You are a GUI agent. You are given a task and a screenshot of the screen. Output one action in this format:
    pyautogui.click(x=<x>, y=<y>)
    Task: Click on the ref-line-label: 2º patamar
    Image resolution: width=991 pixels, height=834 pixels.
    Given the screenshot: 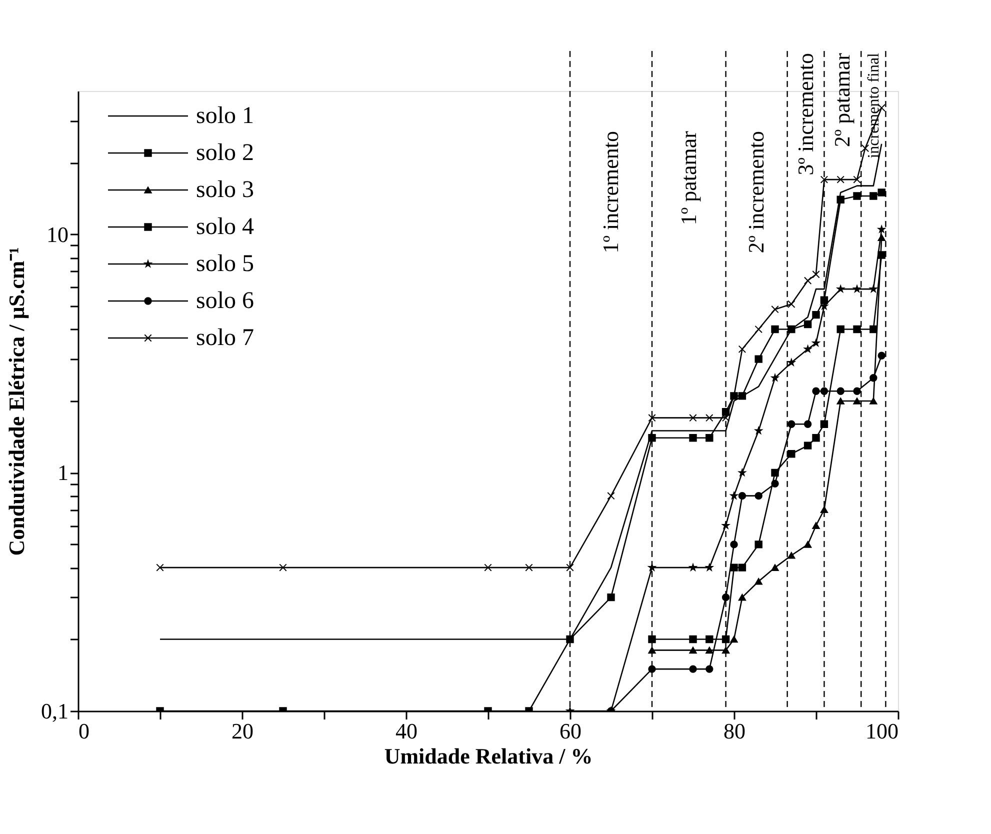 What is the action you would take?
    pyautogui.click(x=842, y=100)
    